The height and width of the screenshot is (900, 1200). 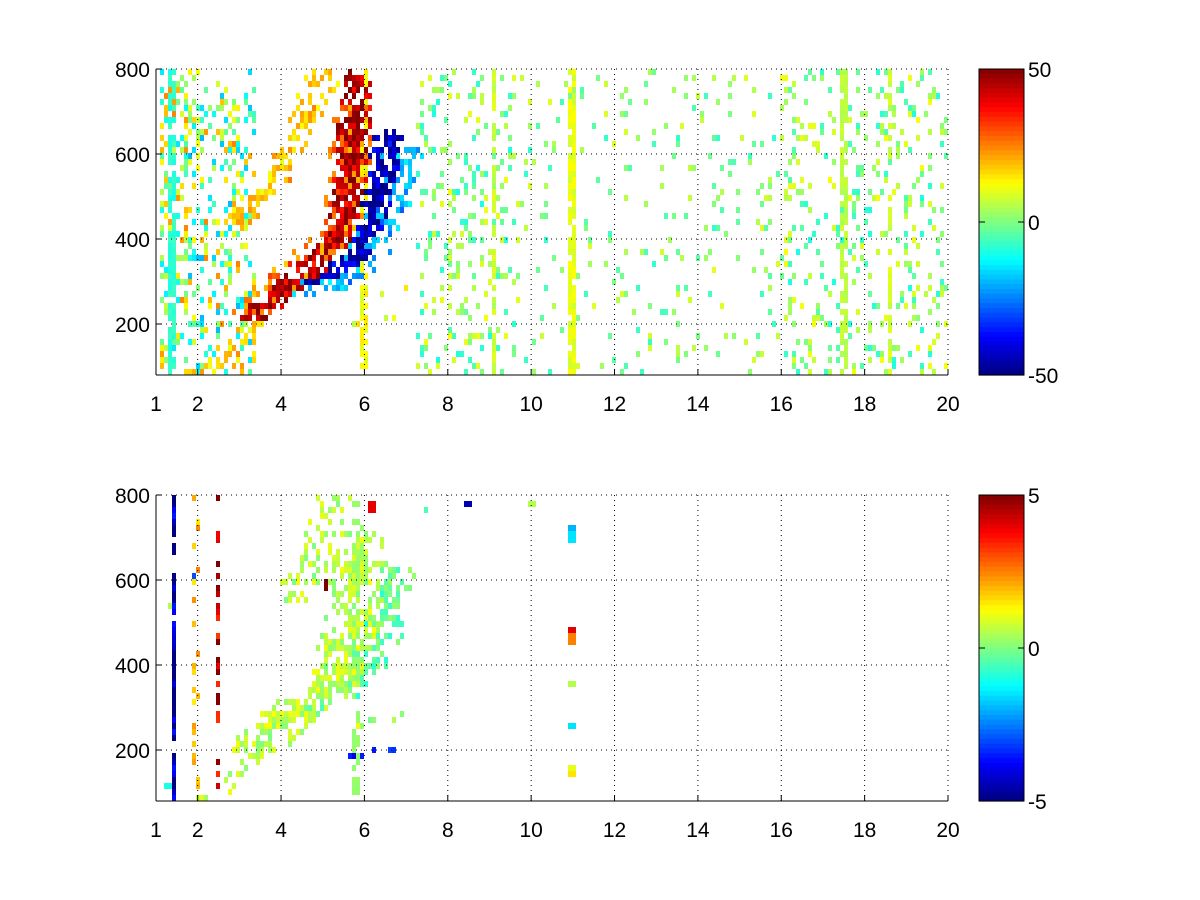 I want to click on x-tick-label: 16, so click(x=781, y=404).